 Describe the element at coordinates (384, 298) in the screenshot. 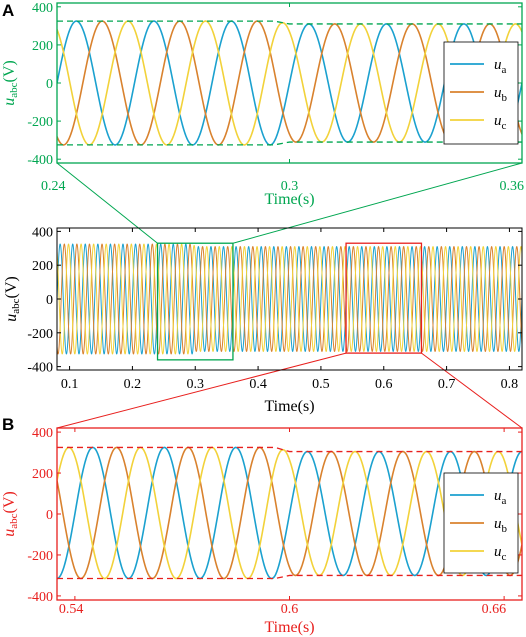

I see `zoom-region-b` at that location.